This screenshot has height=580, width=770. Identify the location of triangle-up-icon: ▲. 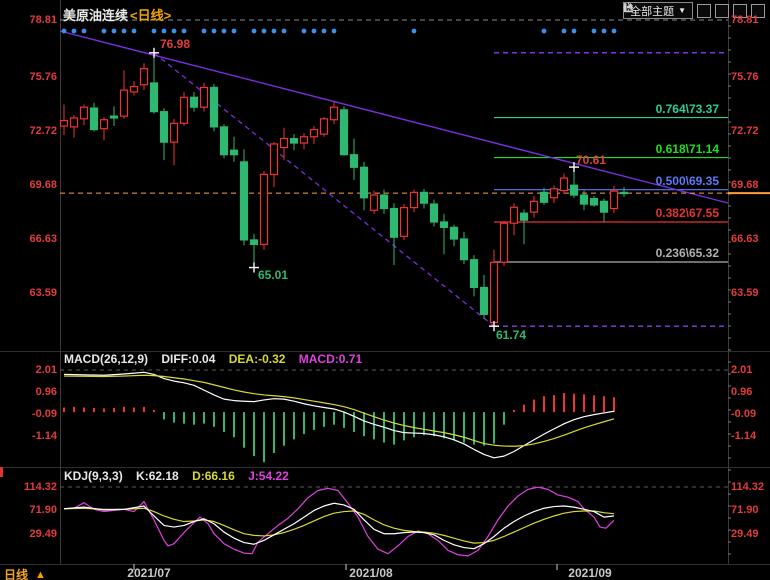
(40, 574).